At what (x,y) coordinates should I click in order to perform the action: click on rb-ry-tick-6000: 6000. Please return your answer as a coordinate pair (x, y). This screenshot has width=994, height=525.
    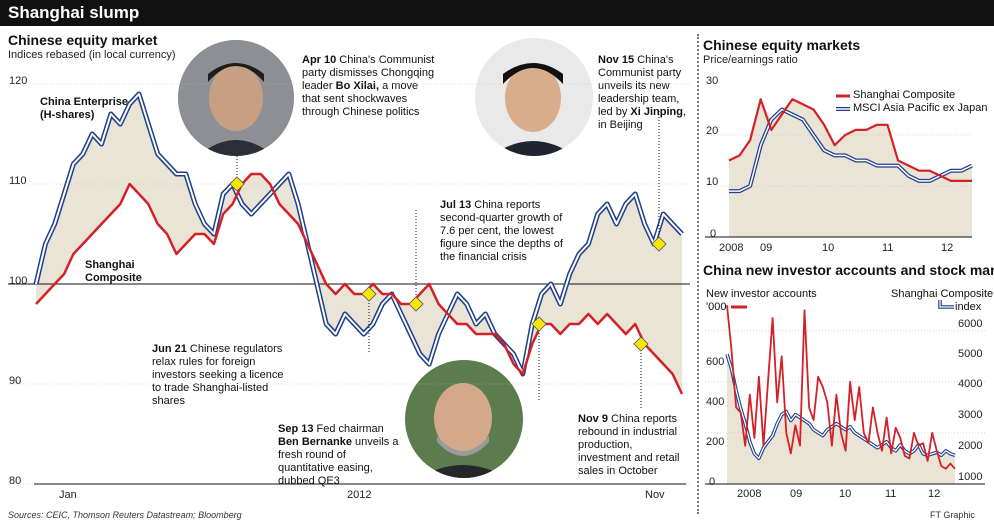
    Looking at the image, I should click on (970, 324).